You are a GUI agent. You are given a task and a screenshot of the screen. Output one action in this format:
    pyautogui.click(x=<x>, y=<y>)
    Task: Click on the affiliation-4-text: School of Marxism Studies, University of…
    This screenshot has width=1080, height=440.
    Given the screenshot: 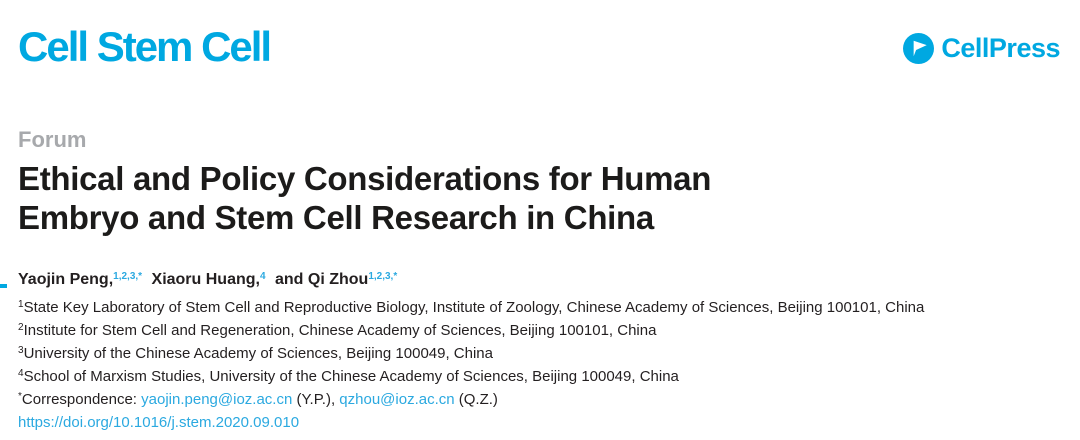 What is the action you would take?
    pyautogui.click(x=351, y=376)
    